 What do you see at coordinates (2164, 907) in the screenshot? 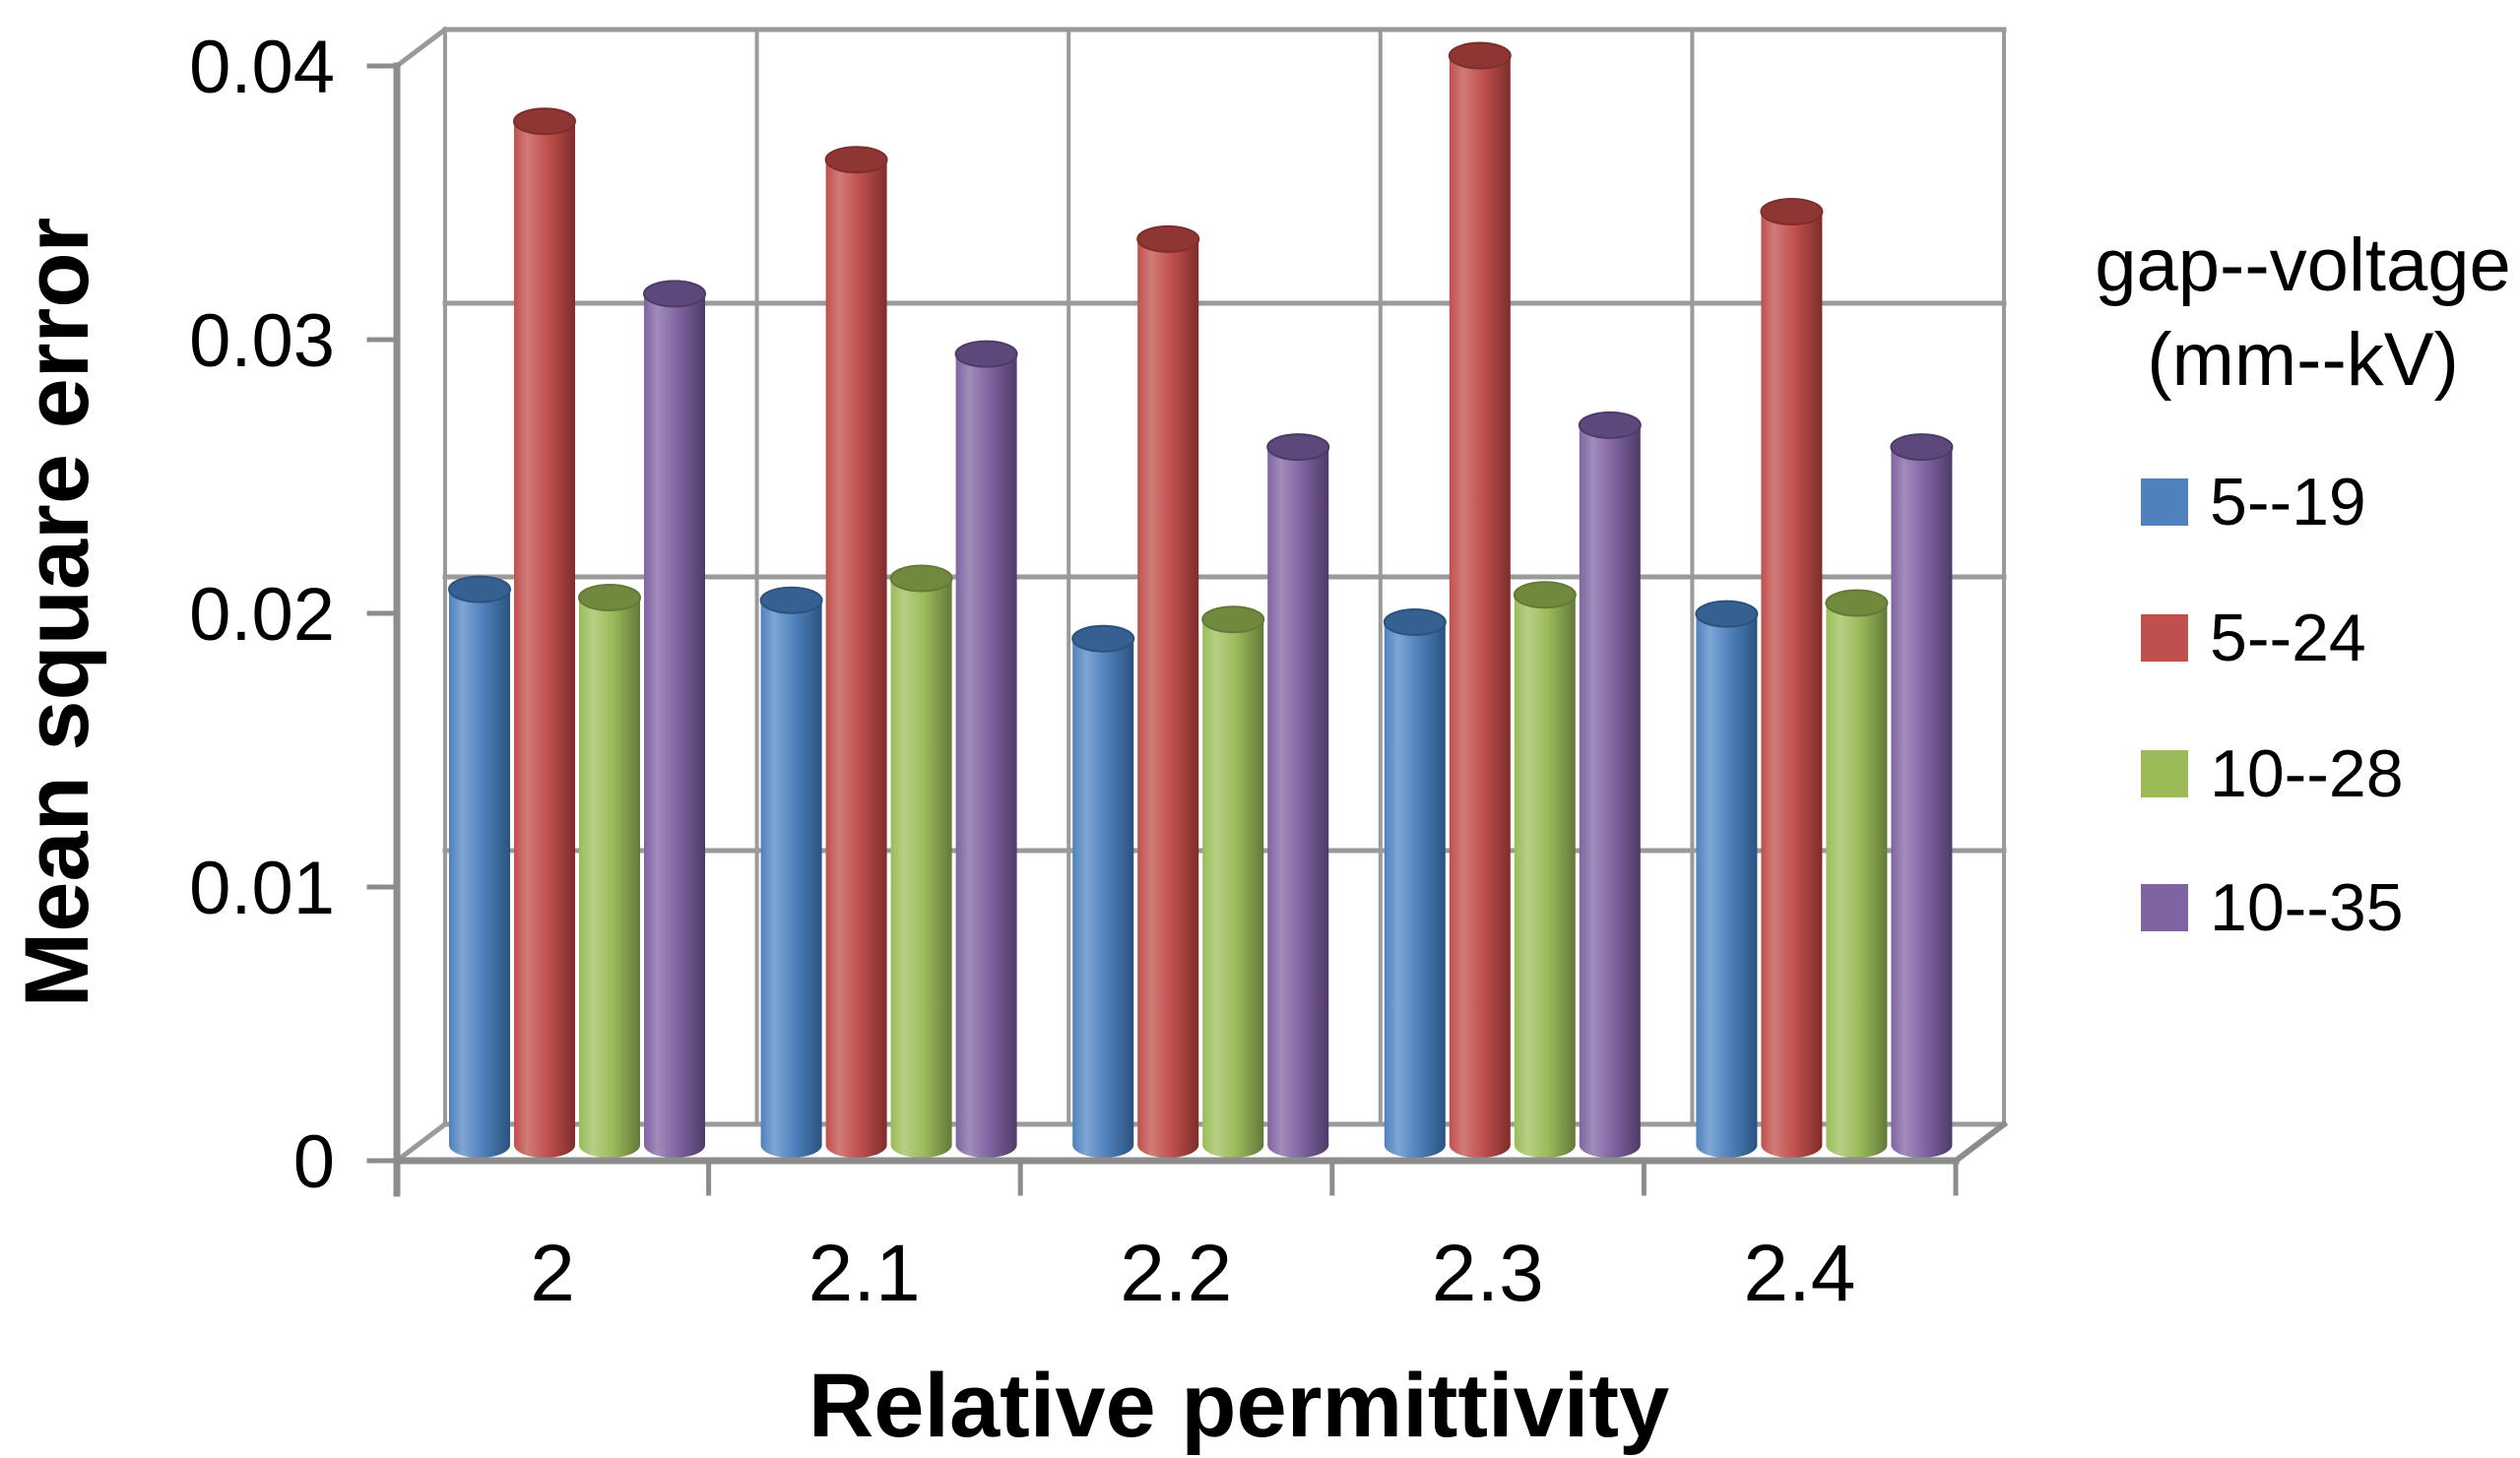
I see `legend-swatch-10--35` at bounding box center [2164, 907].